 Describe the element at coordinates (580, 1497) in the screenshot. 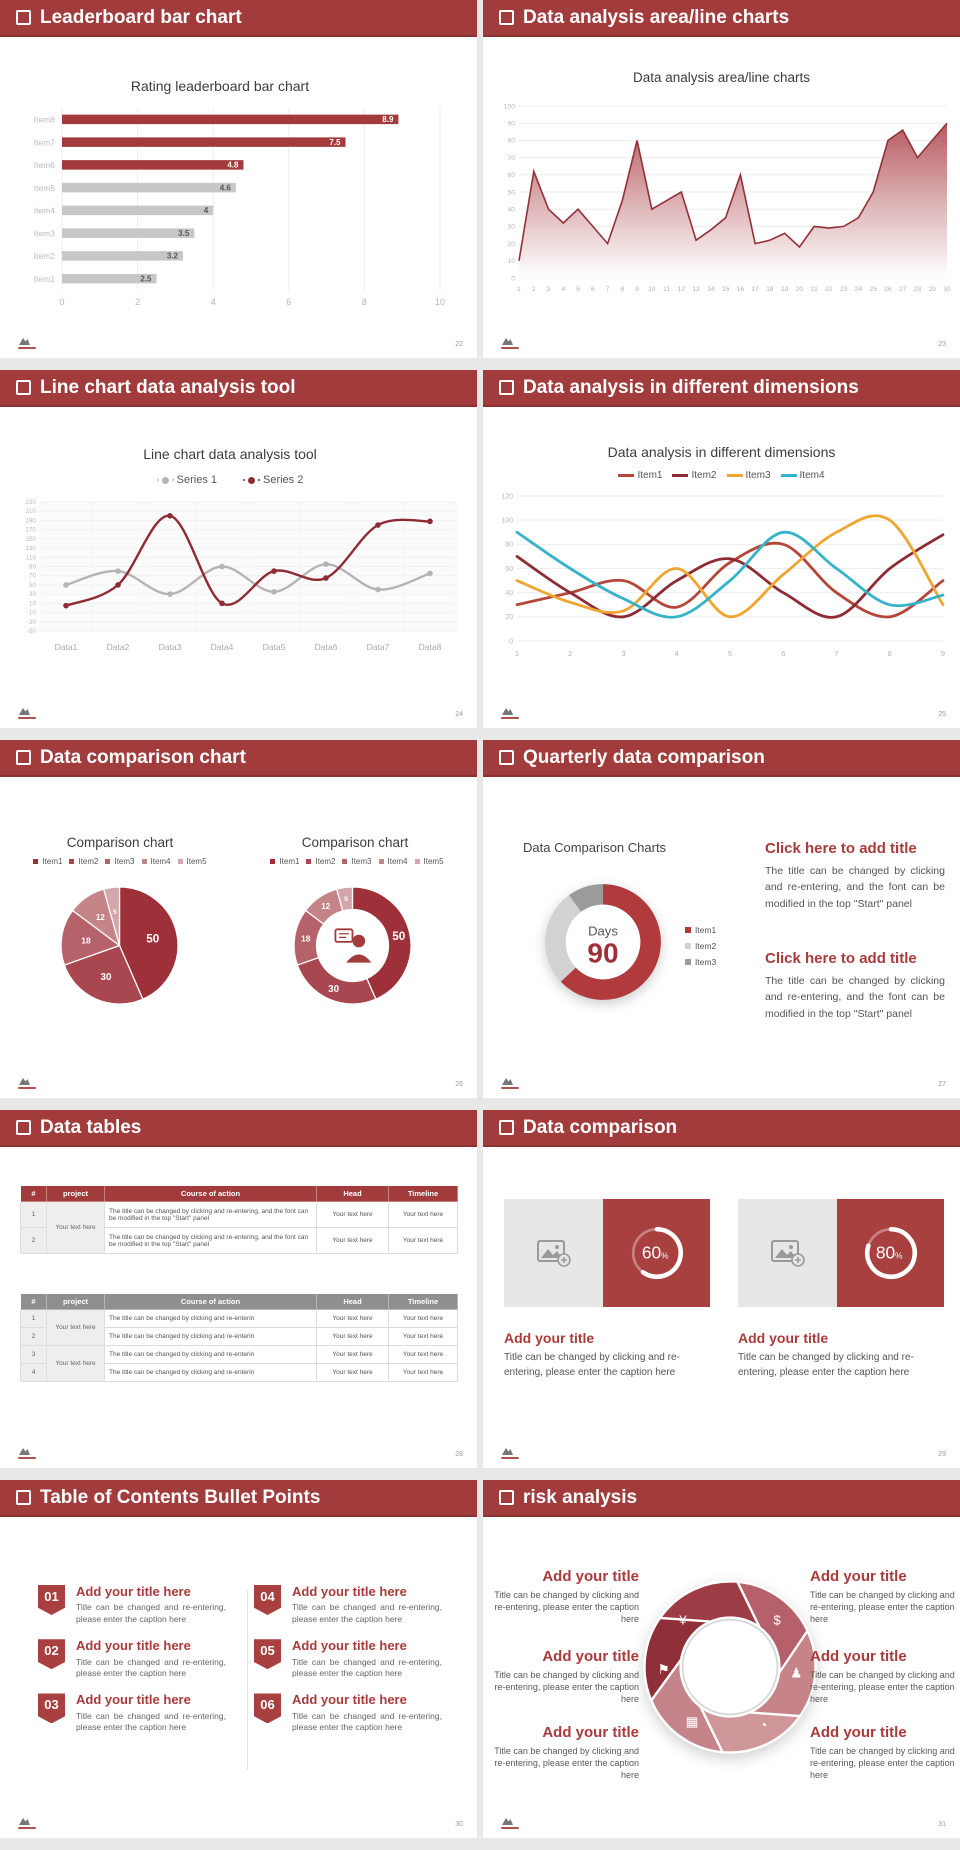

I see `slide-title: risk analysis` at that location.